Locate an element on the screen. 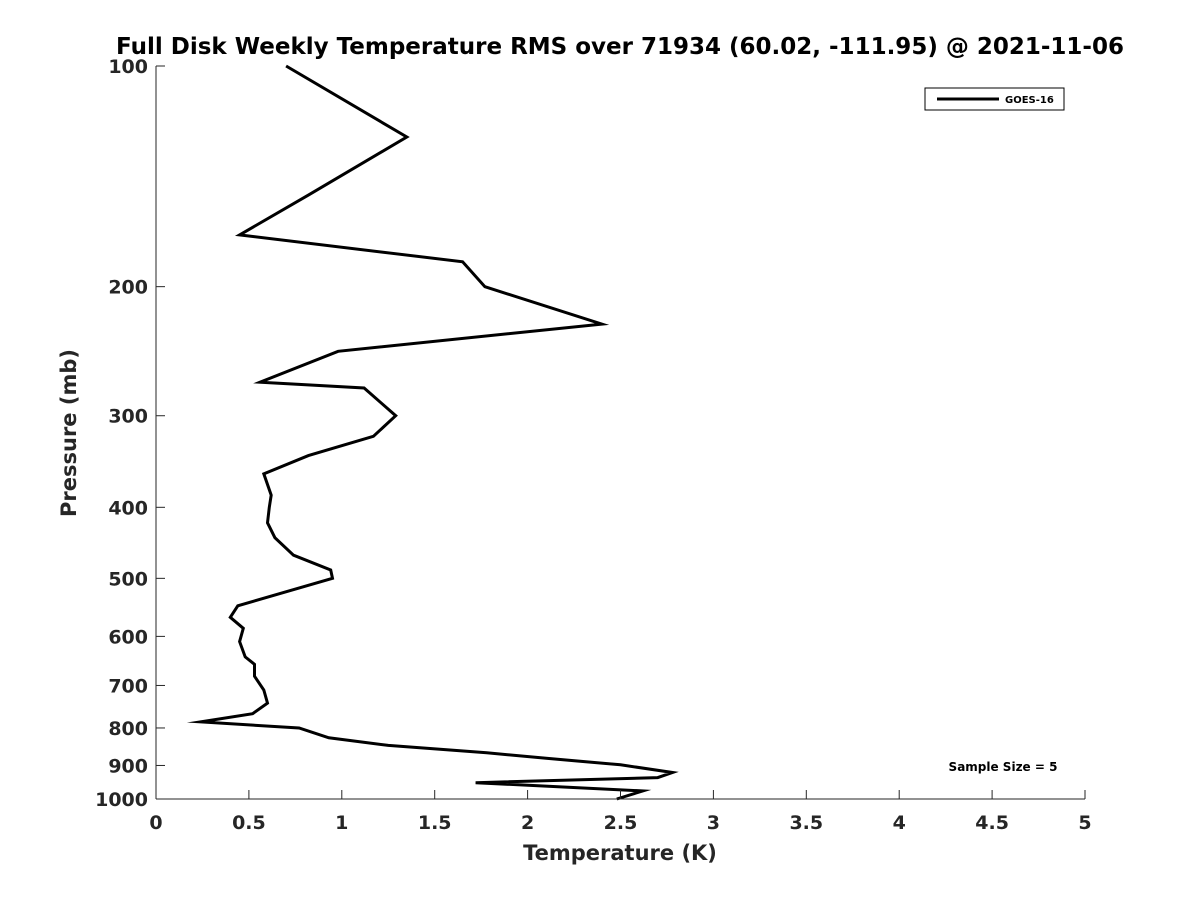 The height and width of the screenshot is (900, 1200). x-tick-label-3.5: 3.5 is located at coordinates (806, 823).